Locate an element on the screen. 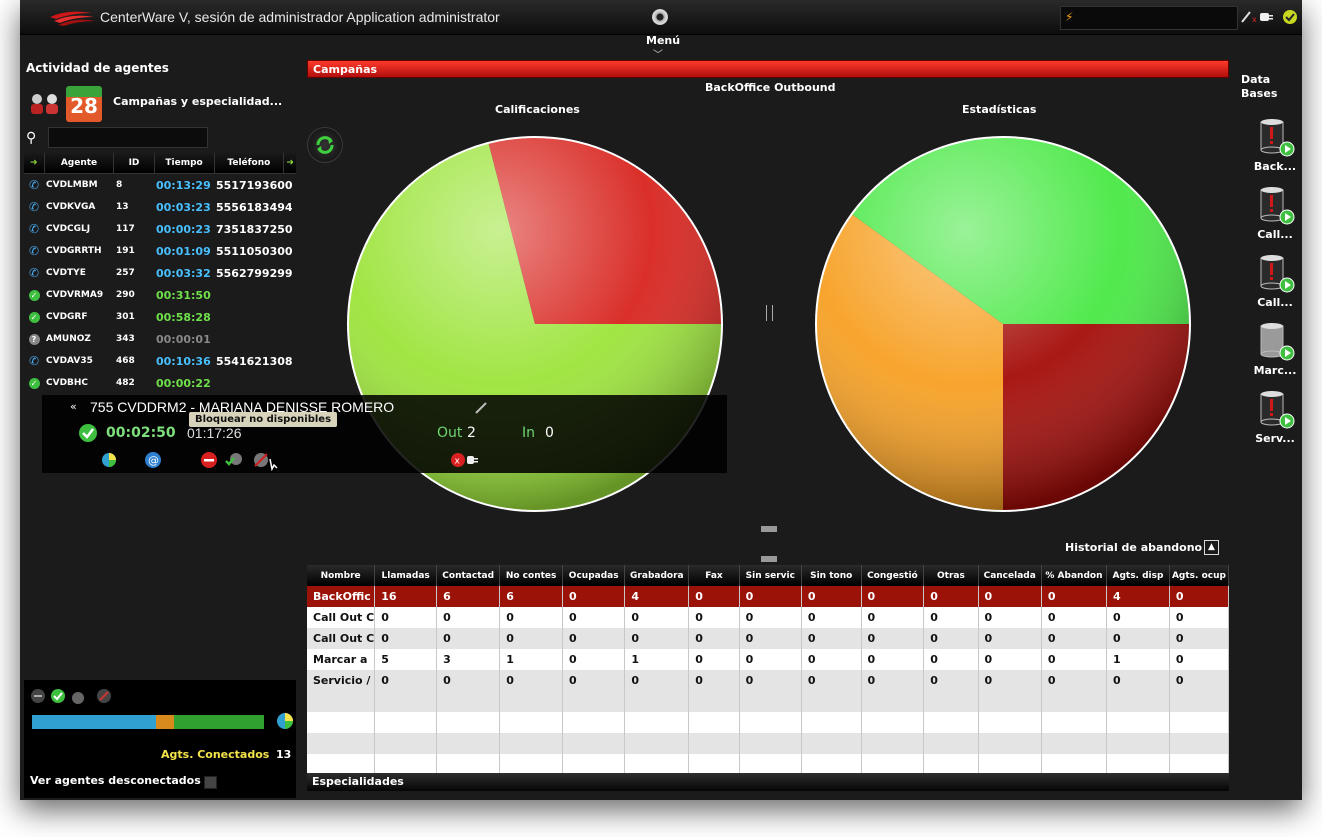 The height and width of the screenshot is (837, 1322). expand-left-arrow-icon: ➜ is located at coordinates (34, 163).